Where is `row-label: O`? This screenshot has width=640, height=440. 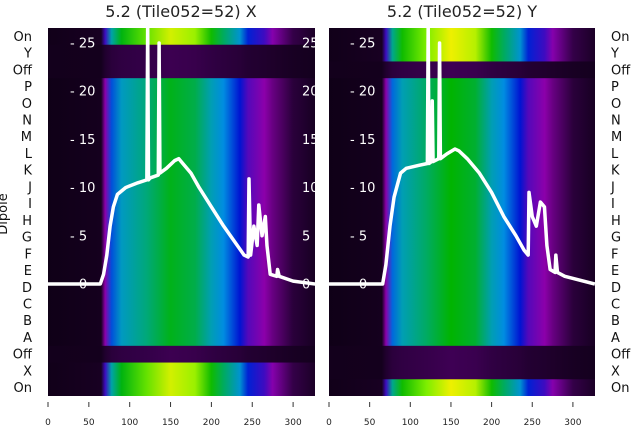 row-label: O is located at coordinates (27, 104).